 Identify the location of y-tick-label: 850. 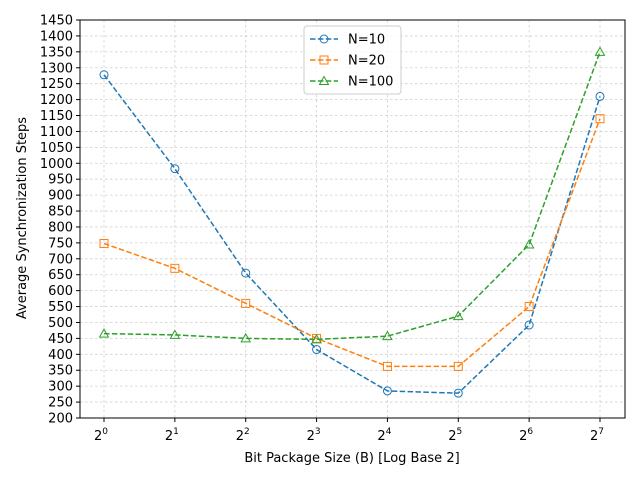
(60, 212).